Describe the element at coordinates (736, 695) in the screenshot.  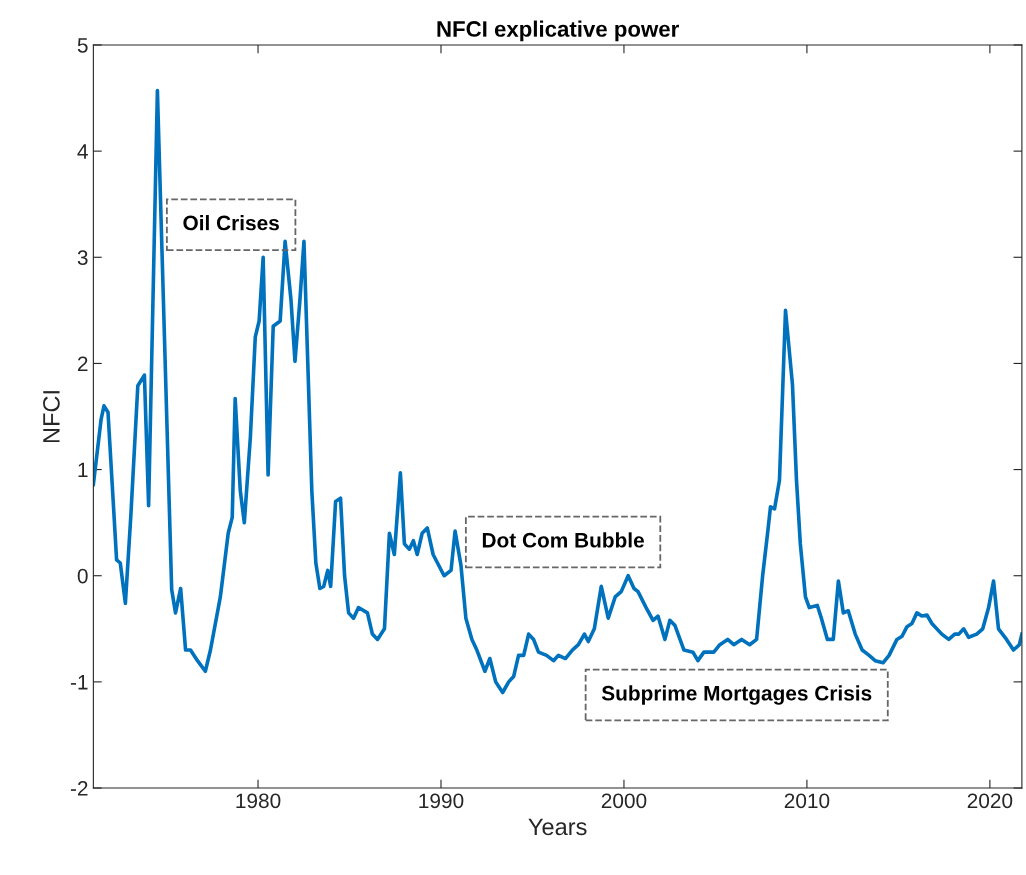
I see `annotation: Subprime Mortgages Crisis` at that location.